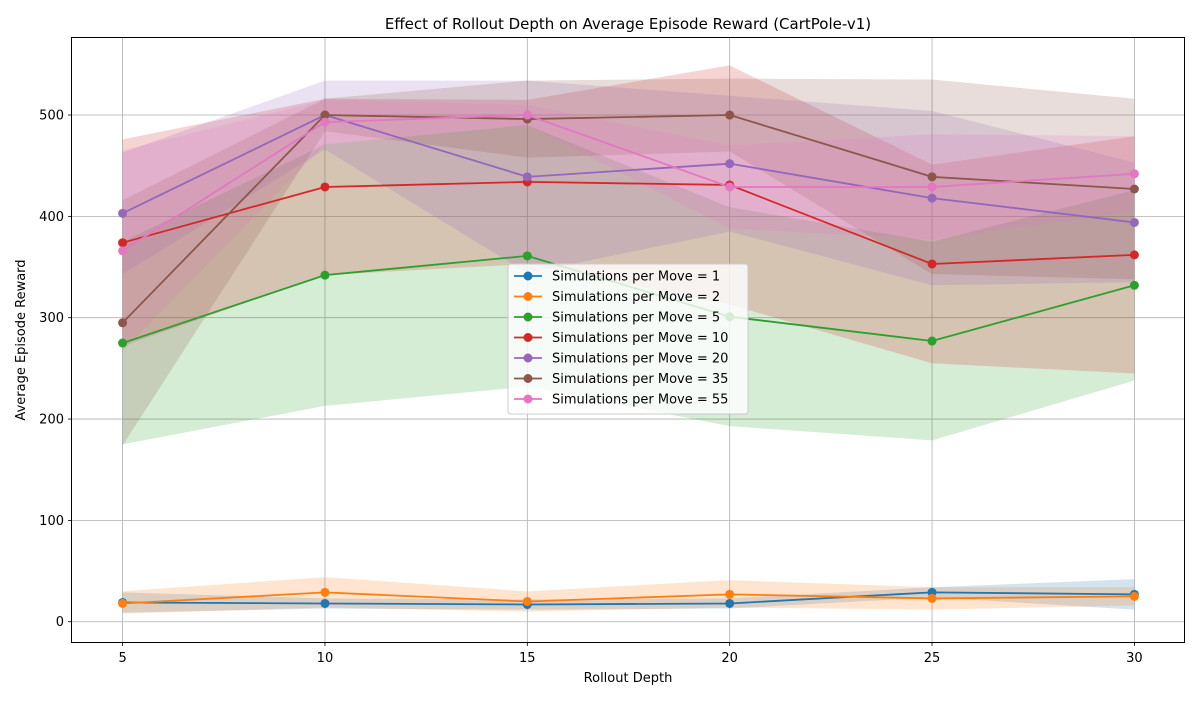  What do you see at coordinates (636, 277) in the screenshot?
I see `legend-label-1: Simulations per Move = 1` at bounding box center [636, 277].